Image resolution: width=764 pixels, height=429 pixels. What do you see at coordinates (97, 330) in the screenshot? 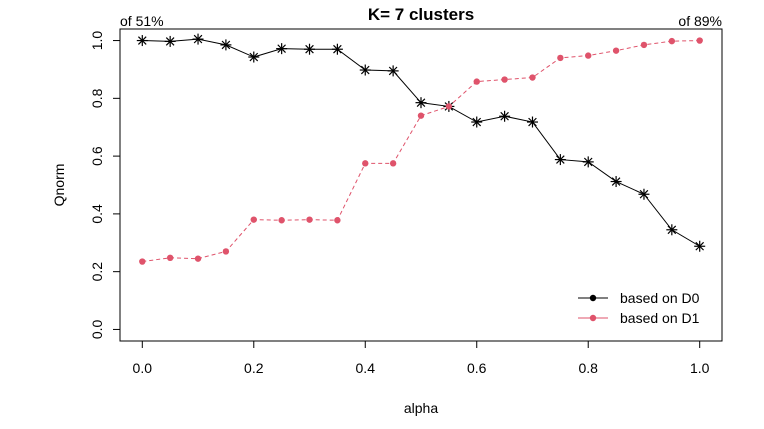
I see `y-tick-label: 0.0` at bounding box center [97, 330].